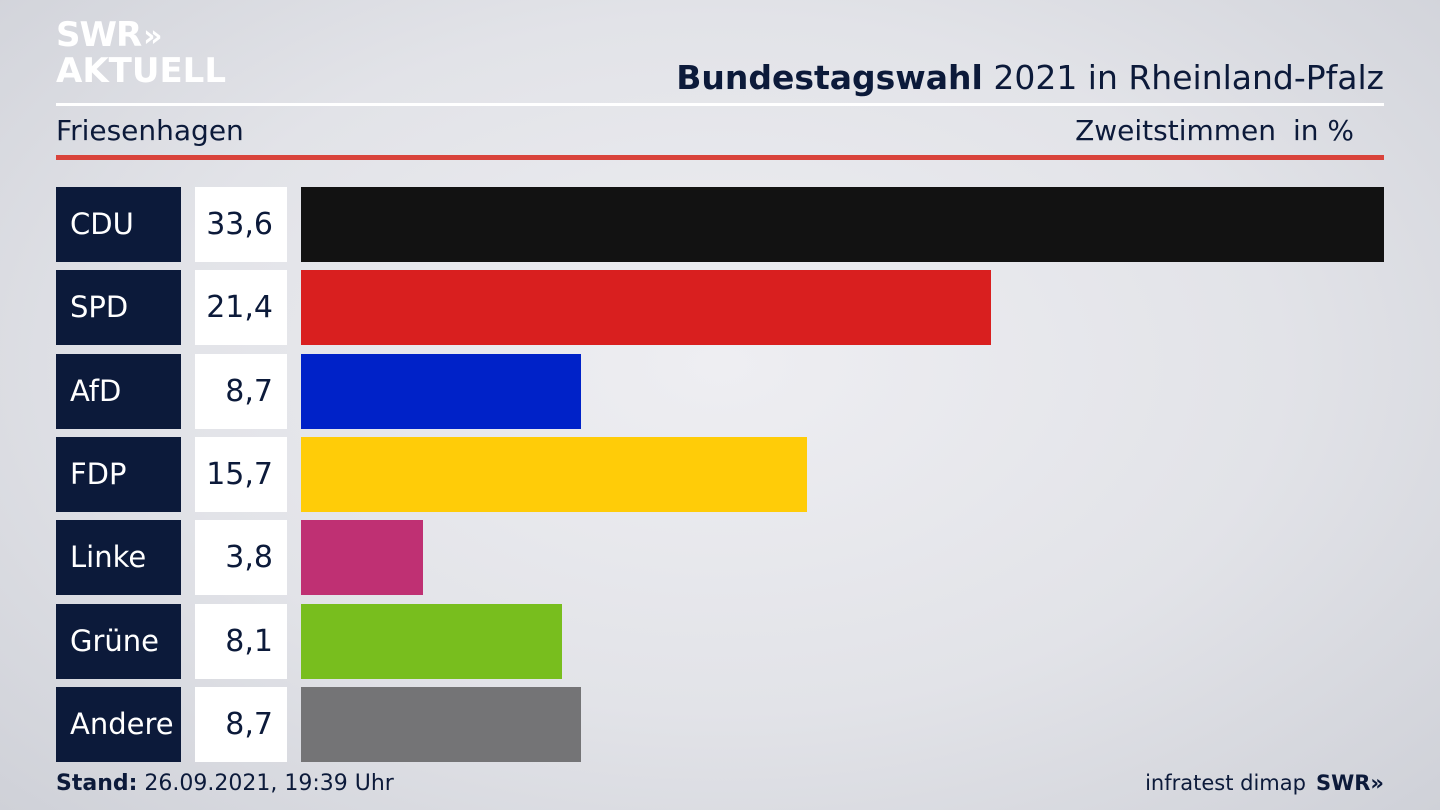 The width and height of the screenshot is (1440, 810). Describe the element at coordinates (241, 557) in the screenshot. I see `value-label: 3,8` at that location.